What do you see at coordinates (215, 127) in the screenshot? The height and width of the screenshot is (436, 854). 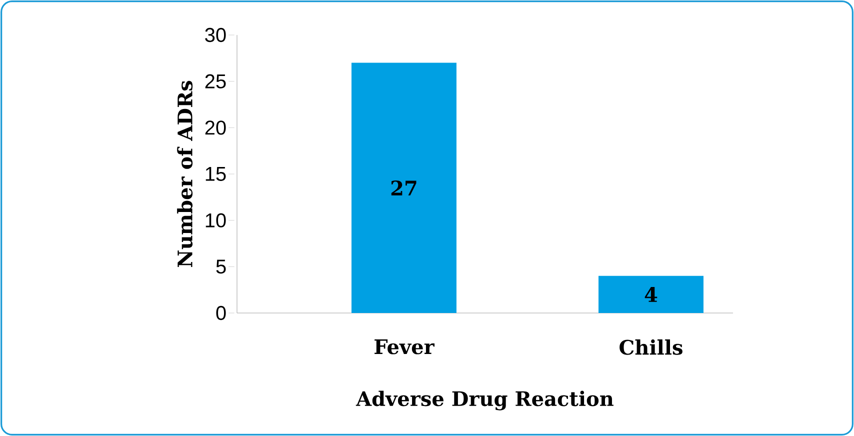 I see `y-tick-label: 20` at bounding box center [215, 127].